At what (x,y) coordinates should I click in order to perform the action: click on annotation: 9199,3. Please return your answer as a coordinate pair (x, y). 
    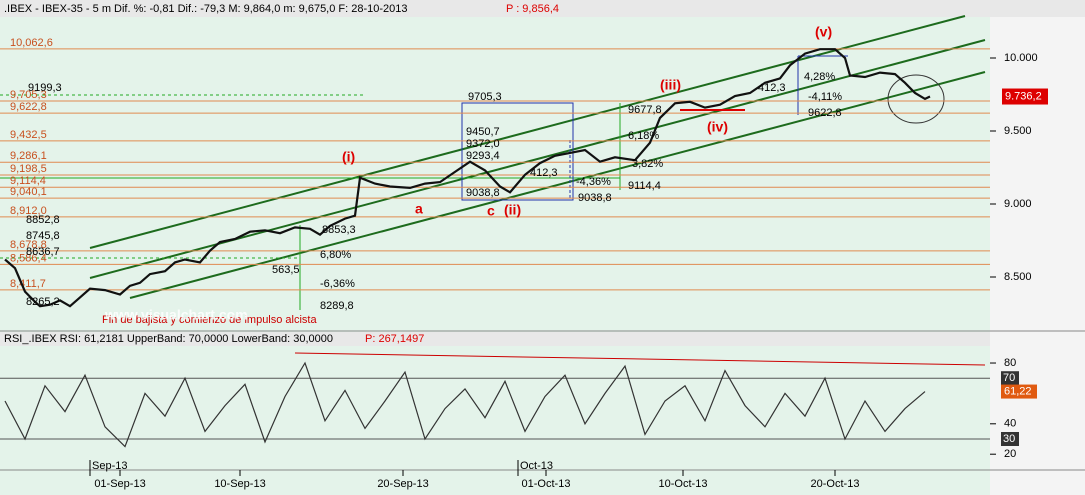
    Looking at the image, I should click on (45, 88).